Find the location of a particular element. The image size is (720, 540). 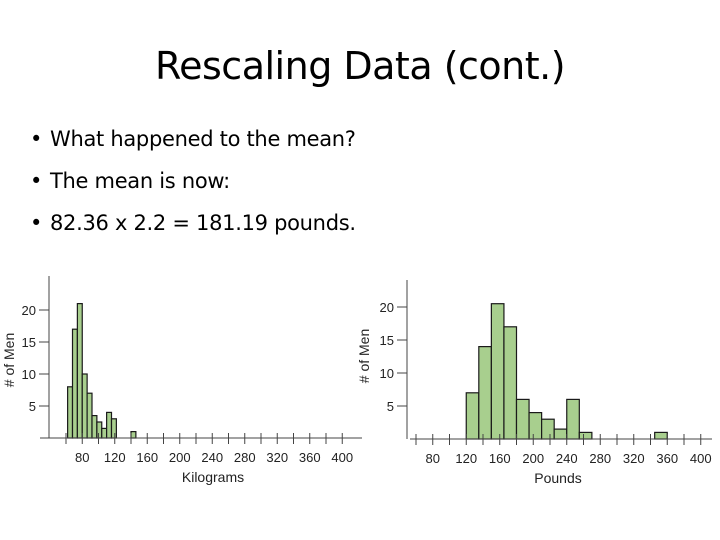

slide-title: Rescaling Data (cont.) is located at coordinates (360, 66).